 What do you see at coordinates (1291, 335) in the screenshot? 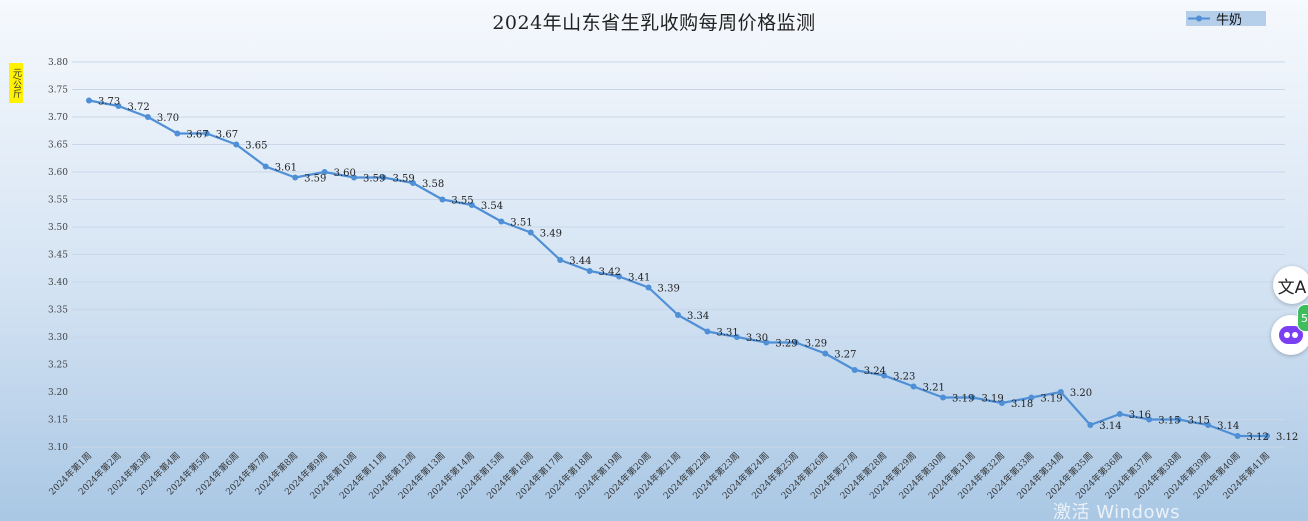
I see `assistant-icon` at bounding box center [1291, 335].